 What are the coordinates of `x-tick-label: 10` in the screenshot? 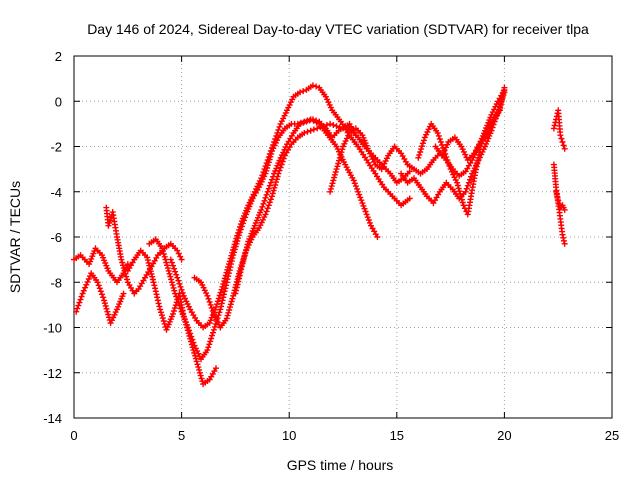 It's located at (289, 435).